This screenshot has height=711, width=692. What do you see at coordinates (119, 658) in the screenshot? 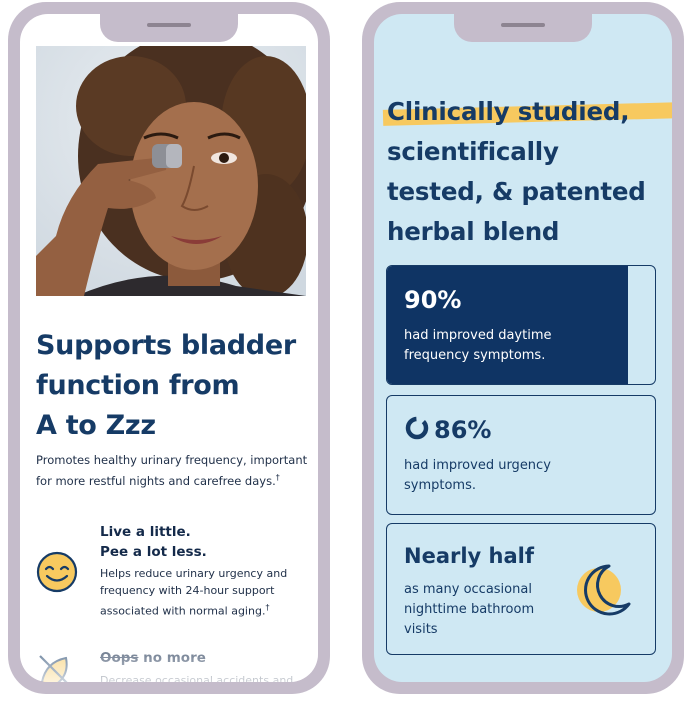
I see `struck-word: Oops` at bounding box center [119, 658].